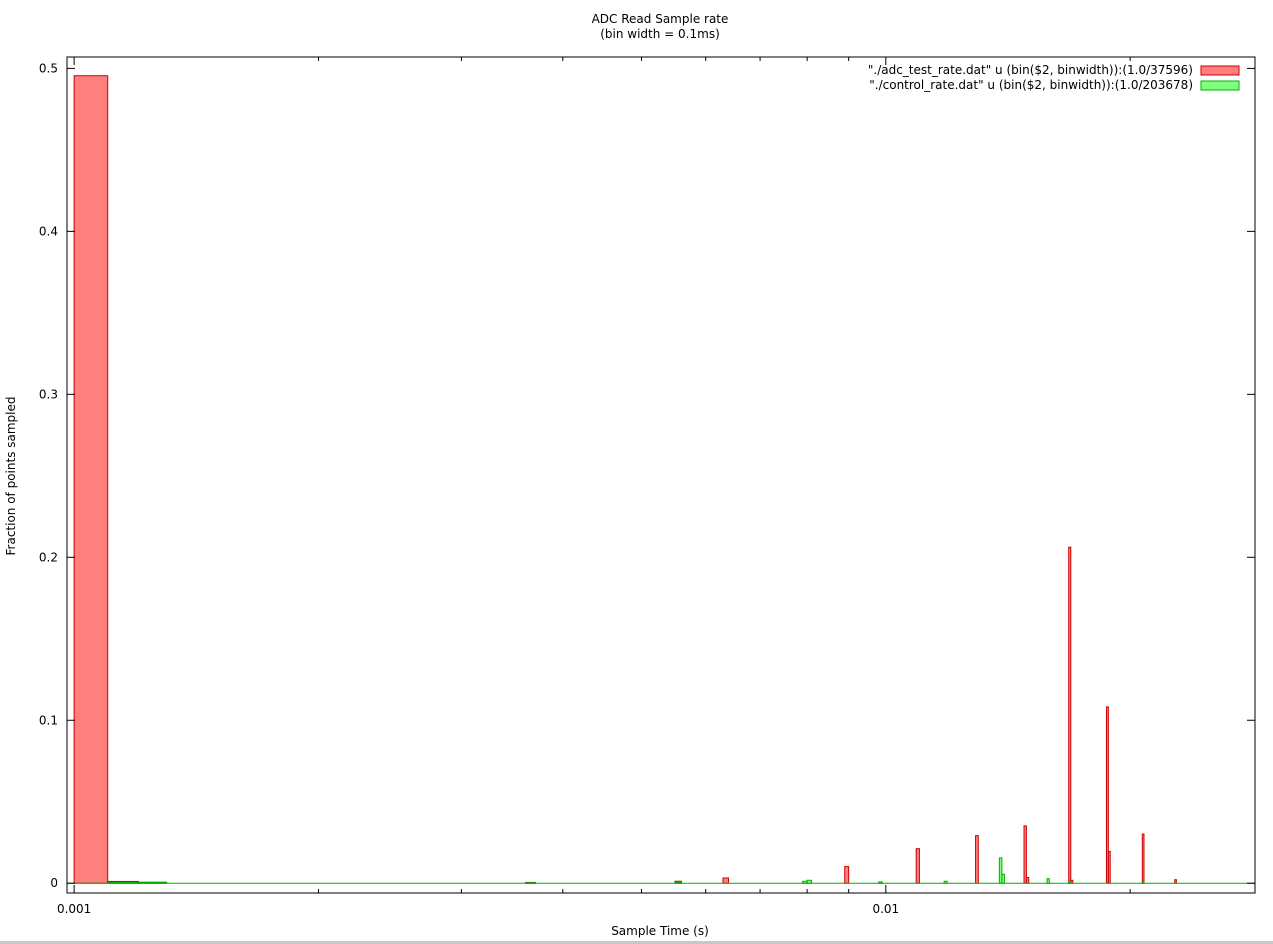 This screenshot has height=944, width=1273. I want to click on y-tick-label-6: 0.5, so click(48, 68).